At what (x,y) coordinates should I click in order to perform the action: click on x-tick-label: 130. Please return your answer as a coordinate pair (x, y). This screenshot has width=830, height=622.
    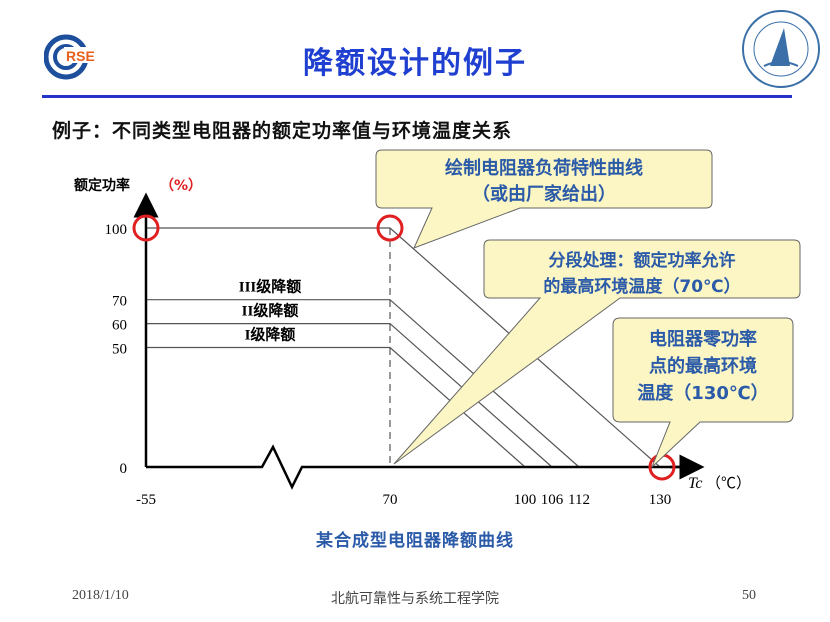
    Looking at the image, I should click on (660, 500).